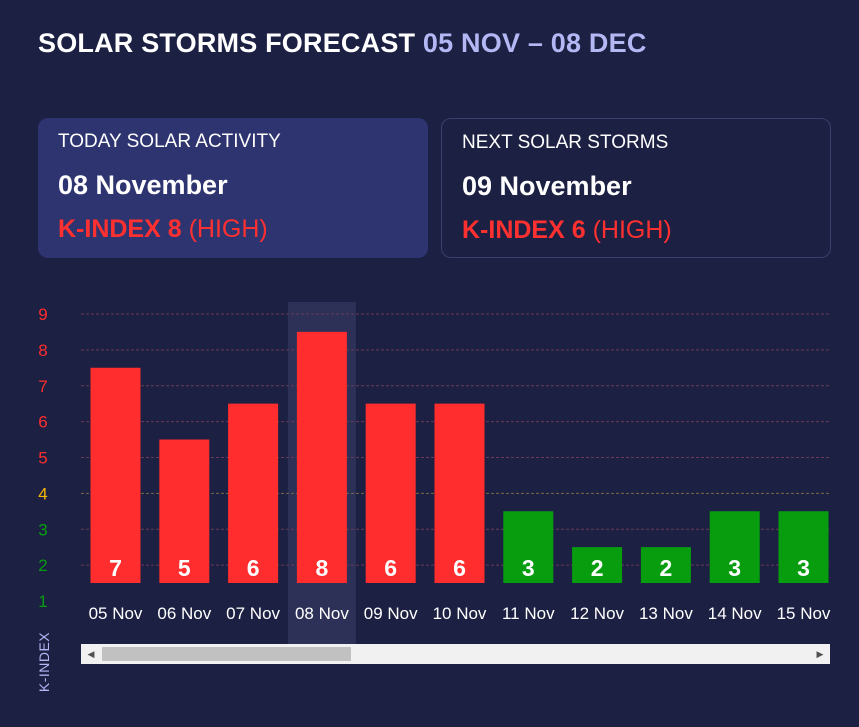  What do you see at coordinates (322, 568) in the screenshot?
I see `bar-value-label: 8` at bounding box center [322, 568].